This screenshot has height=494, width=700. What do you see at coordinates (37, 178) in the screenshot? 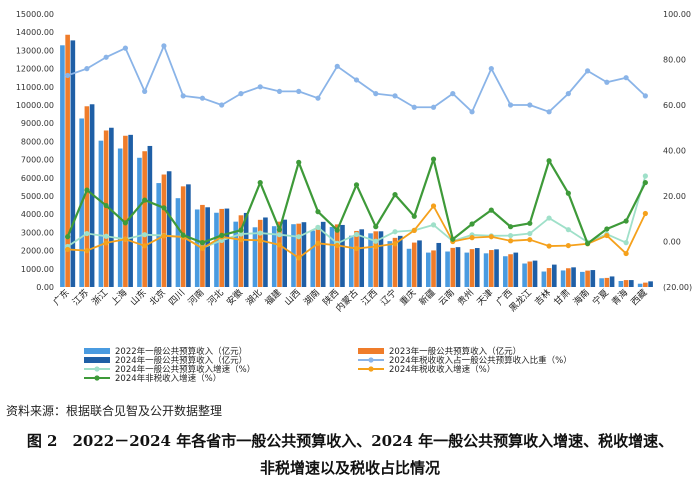
I see `left-tick-label: 6000.00` at bounding box center [37, 178].